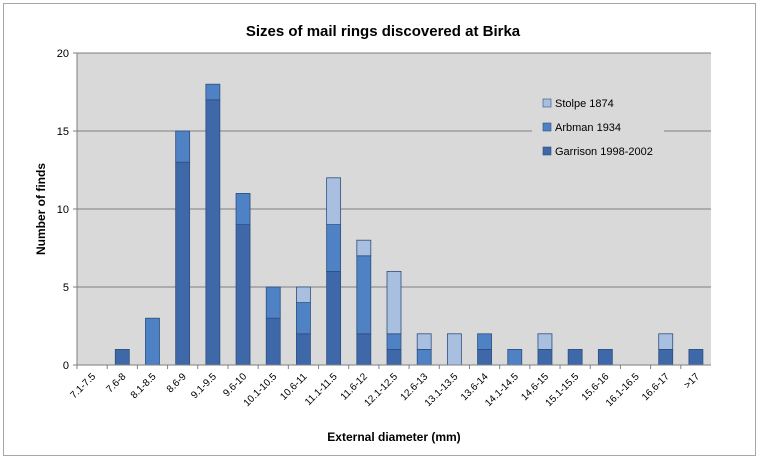 The width and height of the screenshot is (760, 465). Describe the element at coordinates (588, 128) in the screenshot. I see `legend-label: Arbman 1934` at that location.